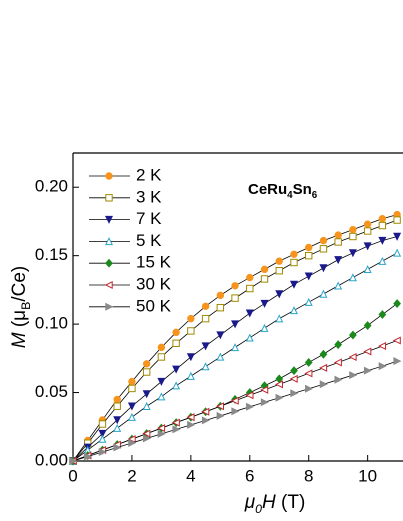 The height and width of the screenshot is (521, 403). Describe the element at coordinates (51, 459) in the screenshot. I see `y-tick-label: 0.00` at that location.